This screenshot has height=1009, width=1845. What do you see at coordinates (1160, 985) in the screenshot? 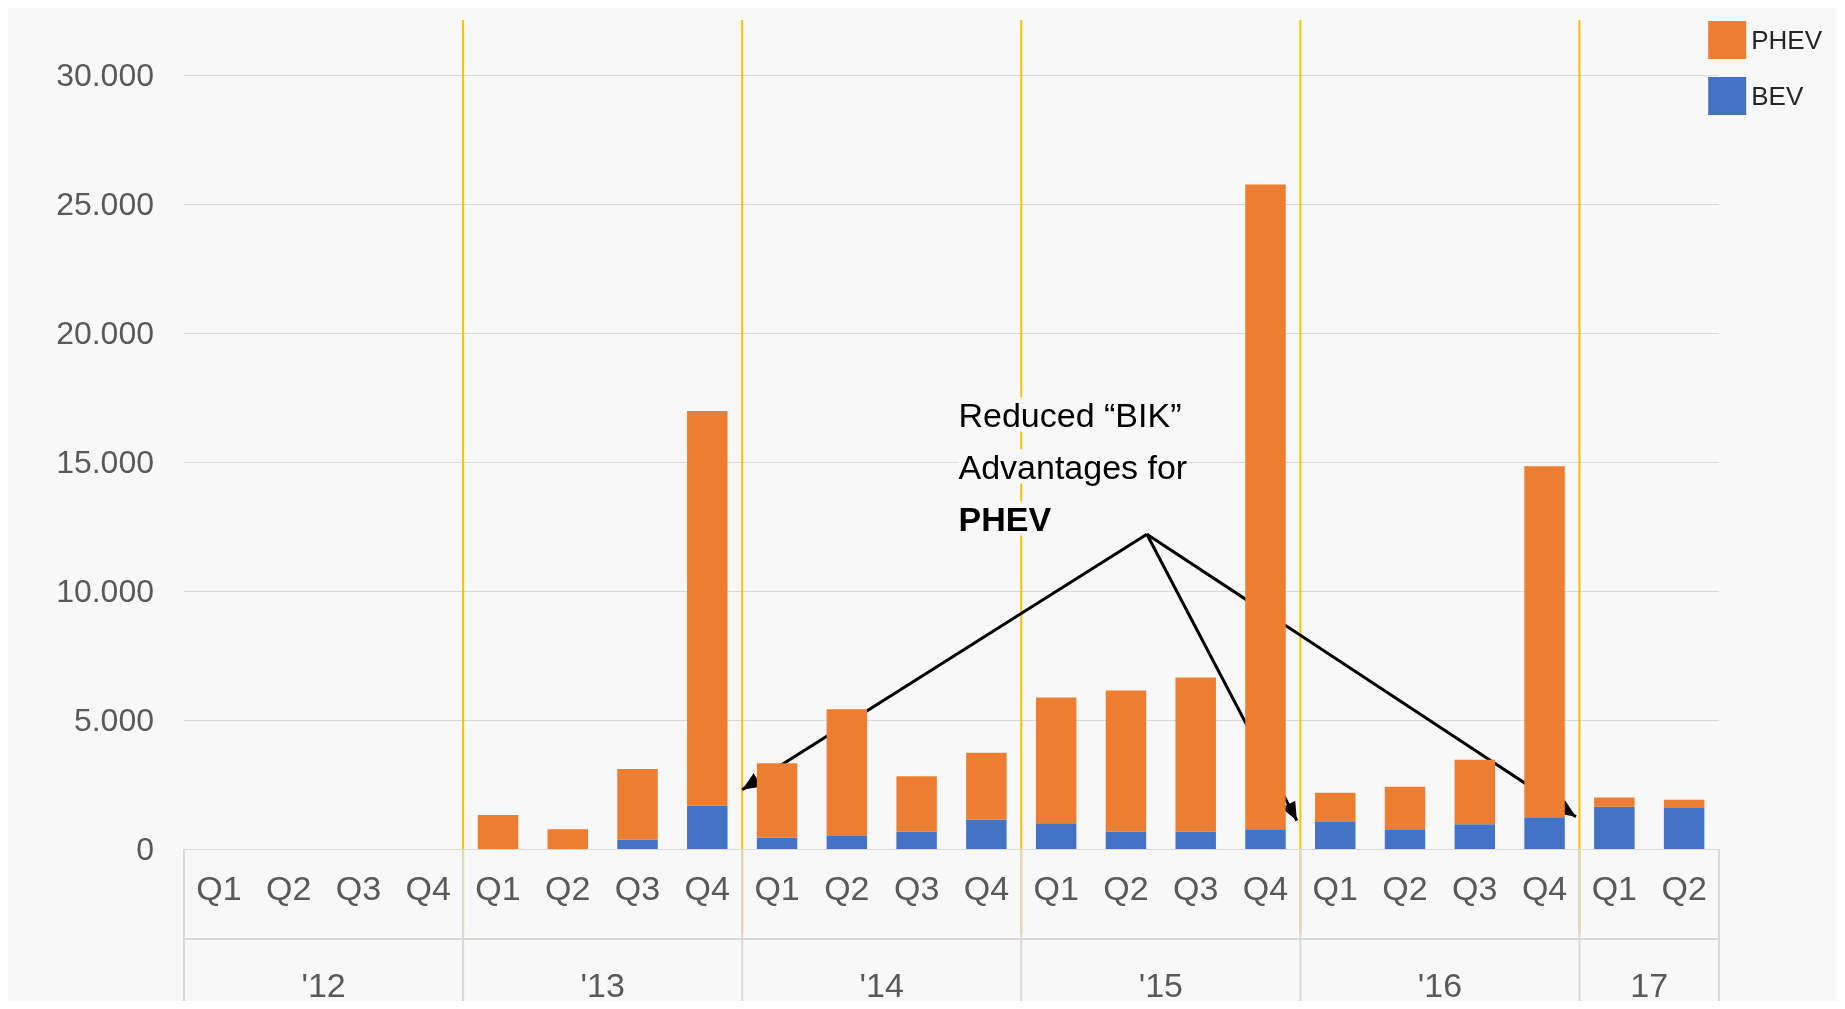
I see `text: '15` at bounding box center [1160, 985].